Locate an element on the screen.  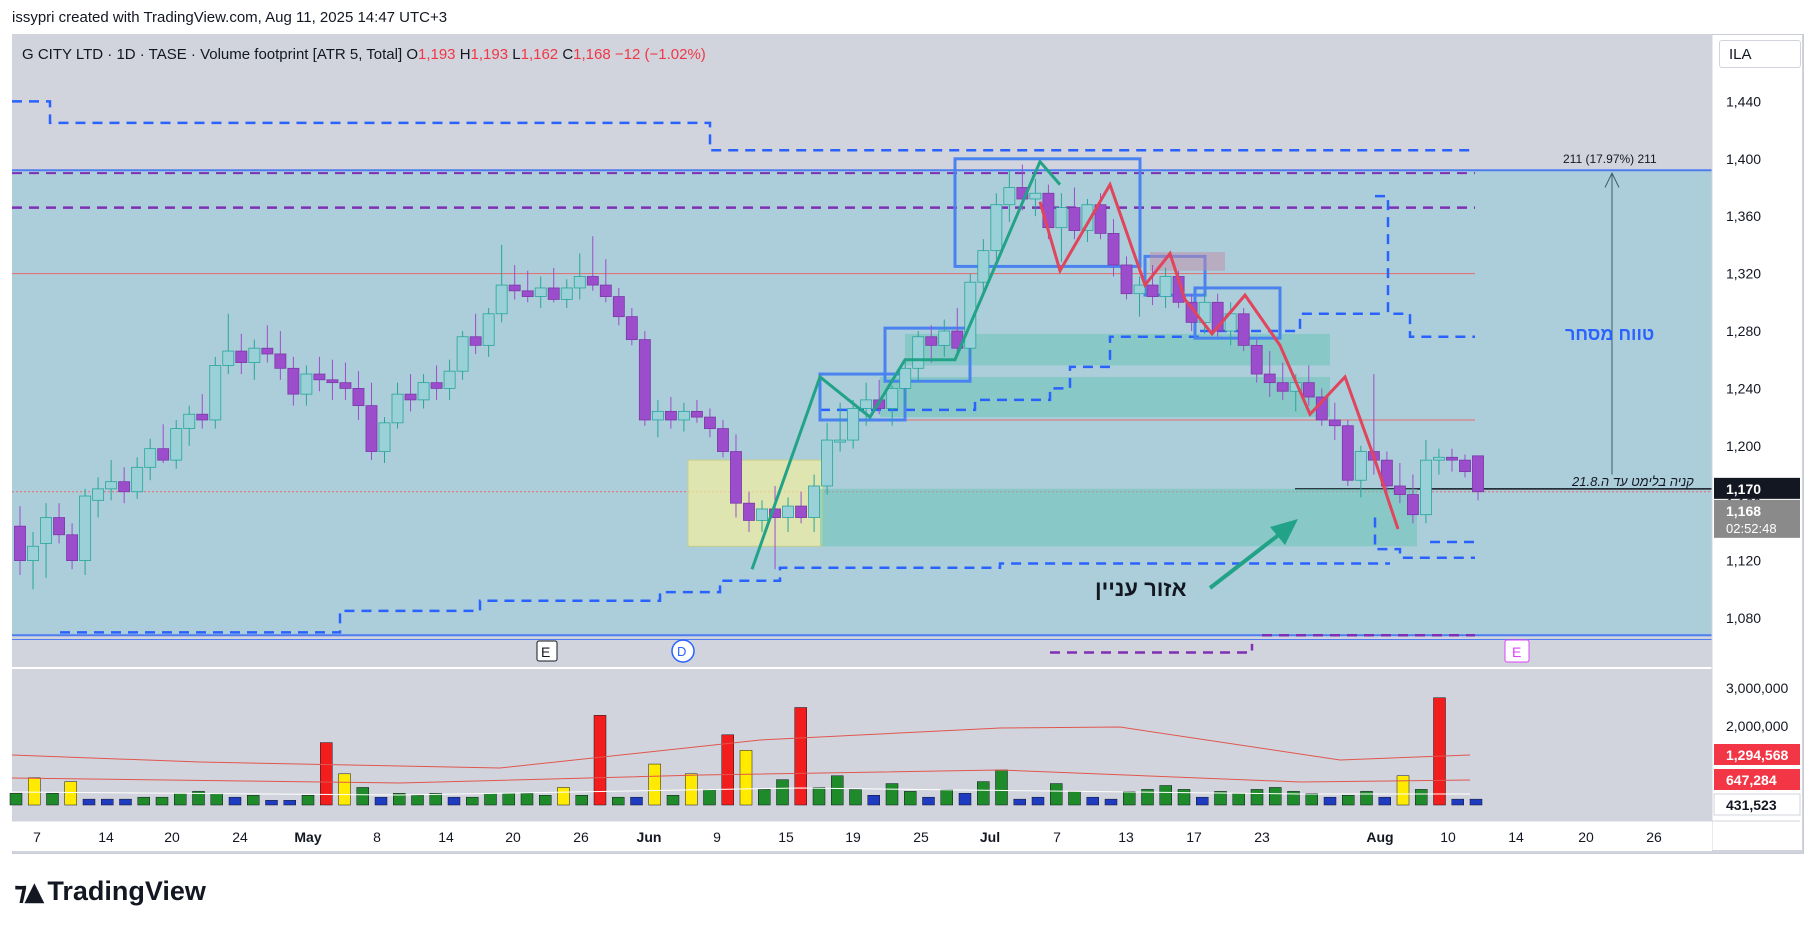
last-price-badge-label: 1,170 is located at coordinates (1743, 489).